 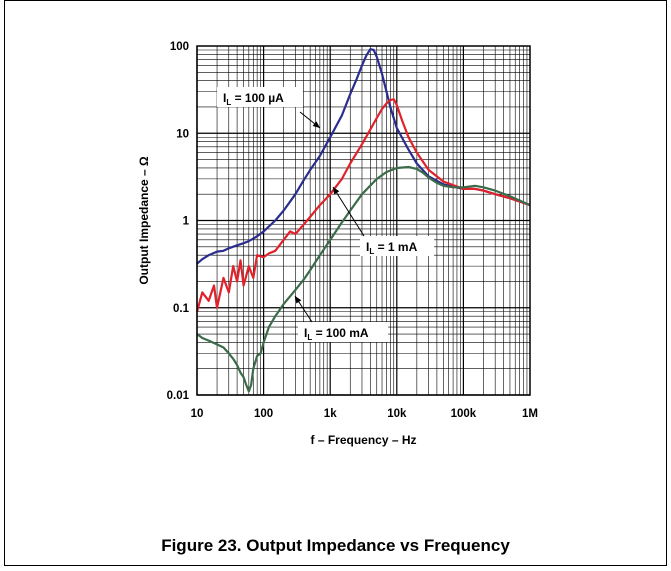 I want to click on y-tick-label: 0.1, so click(x=181, y=309).